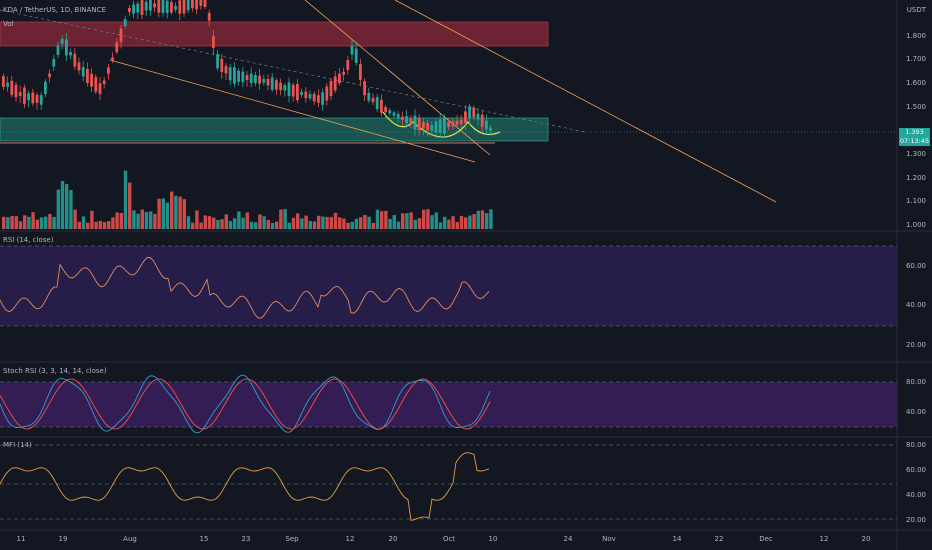  What do you see at coordinates (441, 124) in the screenshot?
I see `cup-pattern-curve` at bounding box center [441, 124].